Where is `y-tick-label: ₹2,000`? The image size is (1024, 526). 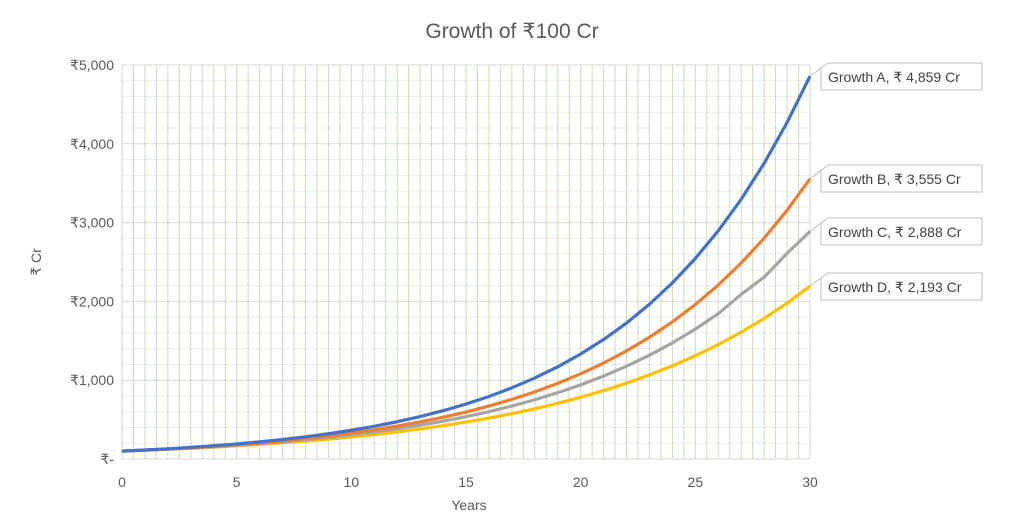
y-tick-label: ₹2,000 is located at coordinates (92, 301).